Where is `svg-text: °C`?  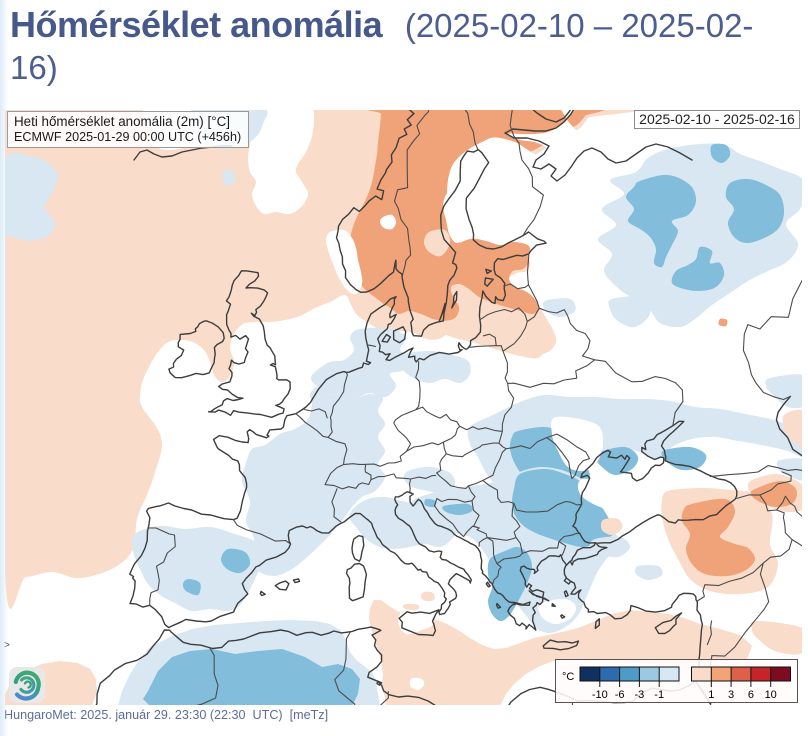
svg-text: °C is located at coordinates (568, 677).